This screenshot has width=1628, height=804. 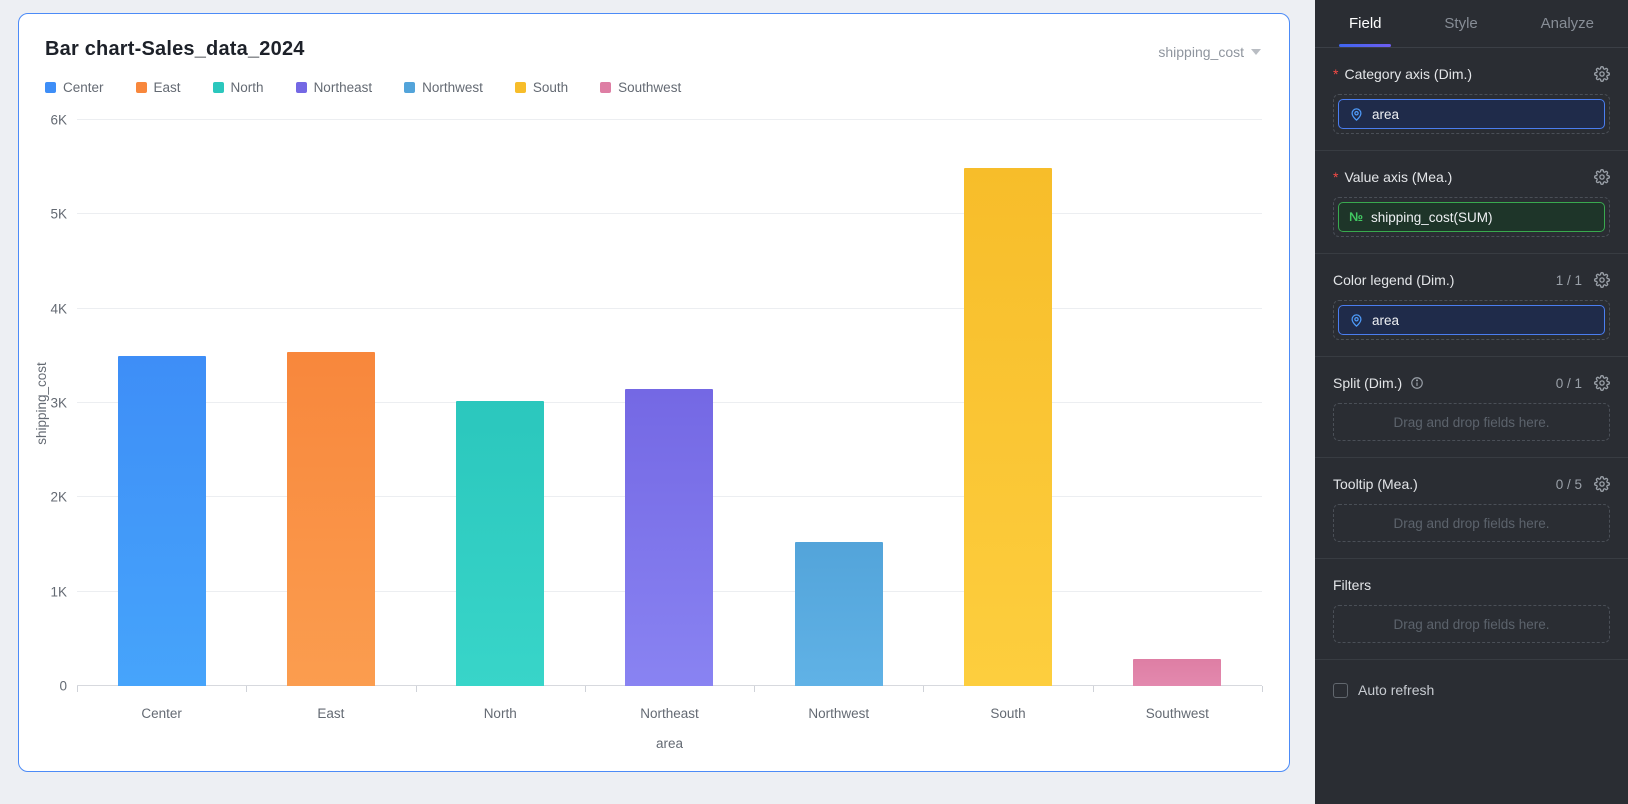 What do you see at coordinates (838, 613) in the screenshot?
I see `bar-northwest` at bounding box center [838, 613].